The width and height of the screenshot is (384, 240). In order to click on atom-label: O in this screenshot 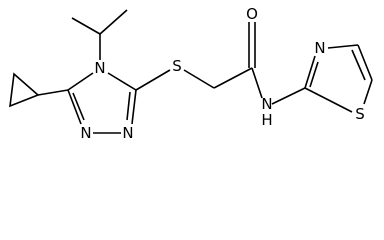, I will do `click(252, 14)`.